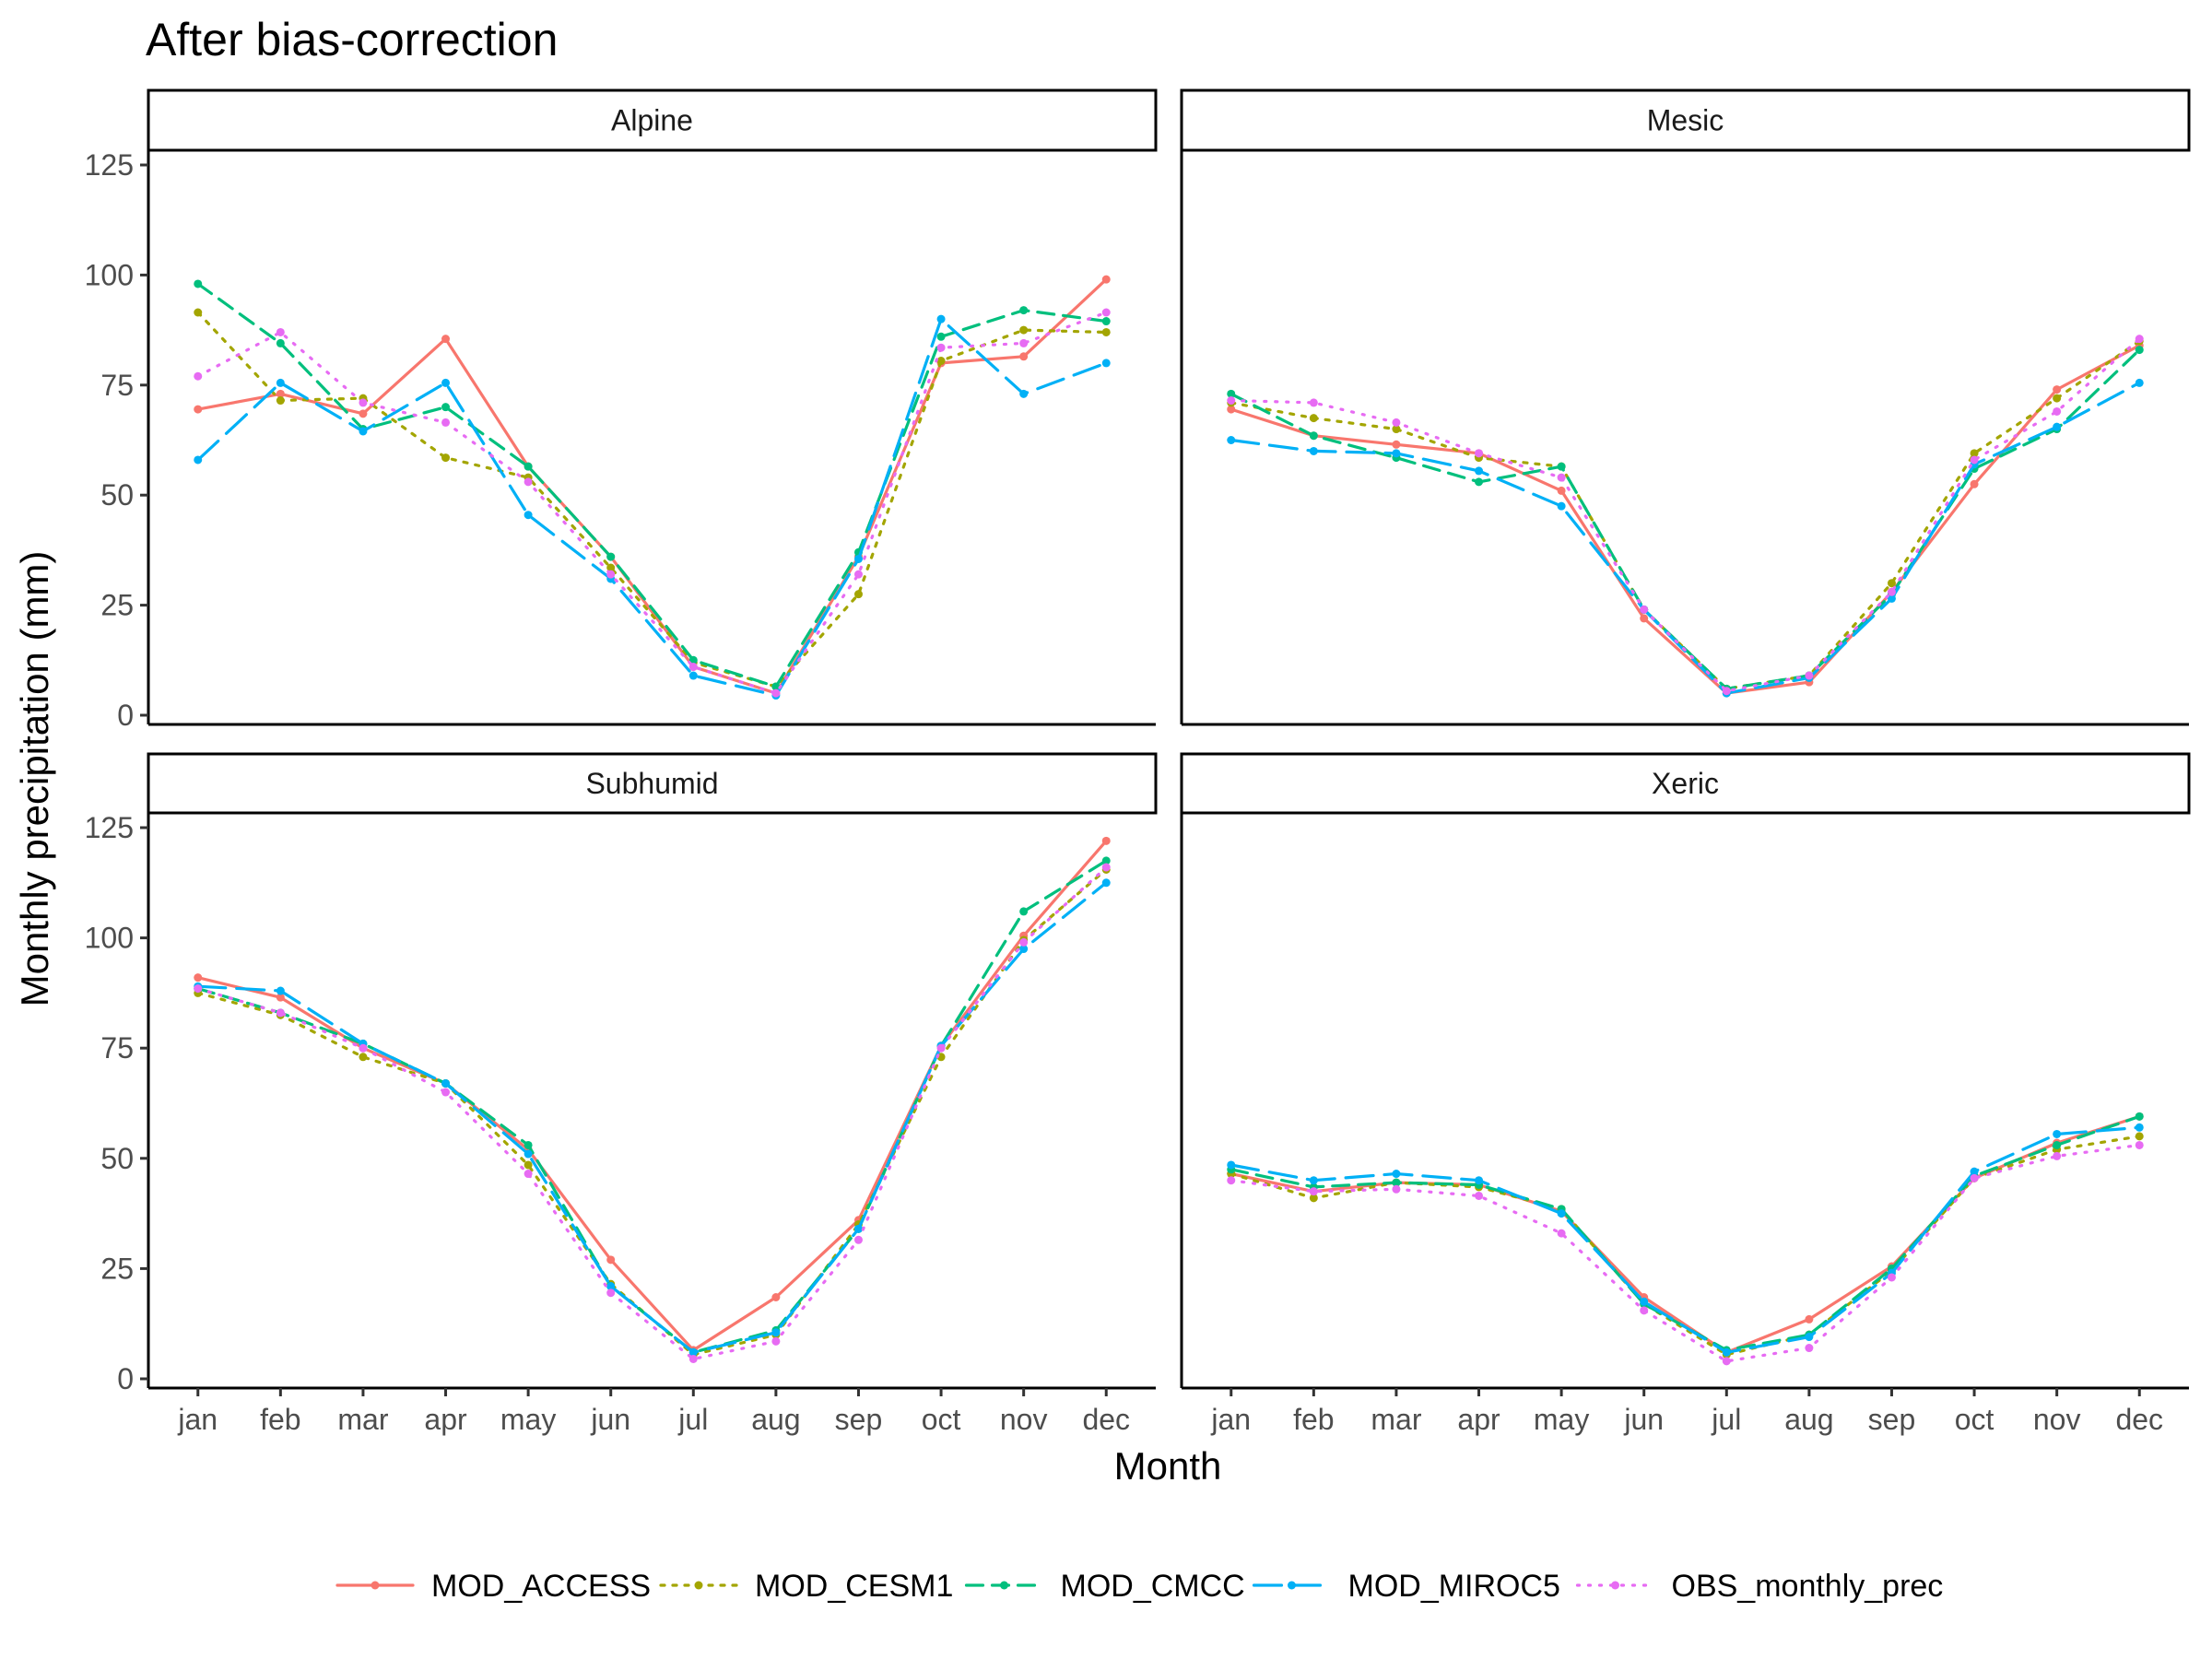 This screenshot has height=1659, width=2212. I want to click on point-subhumid-mod-cesm1-may, so click(528, 1165).